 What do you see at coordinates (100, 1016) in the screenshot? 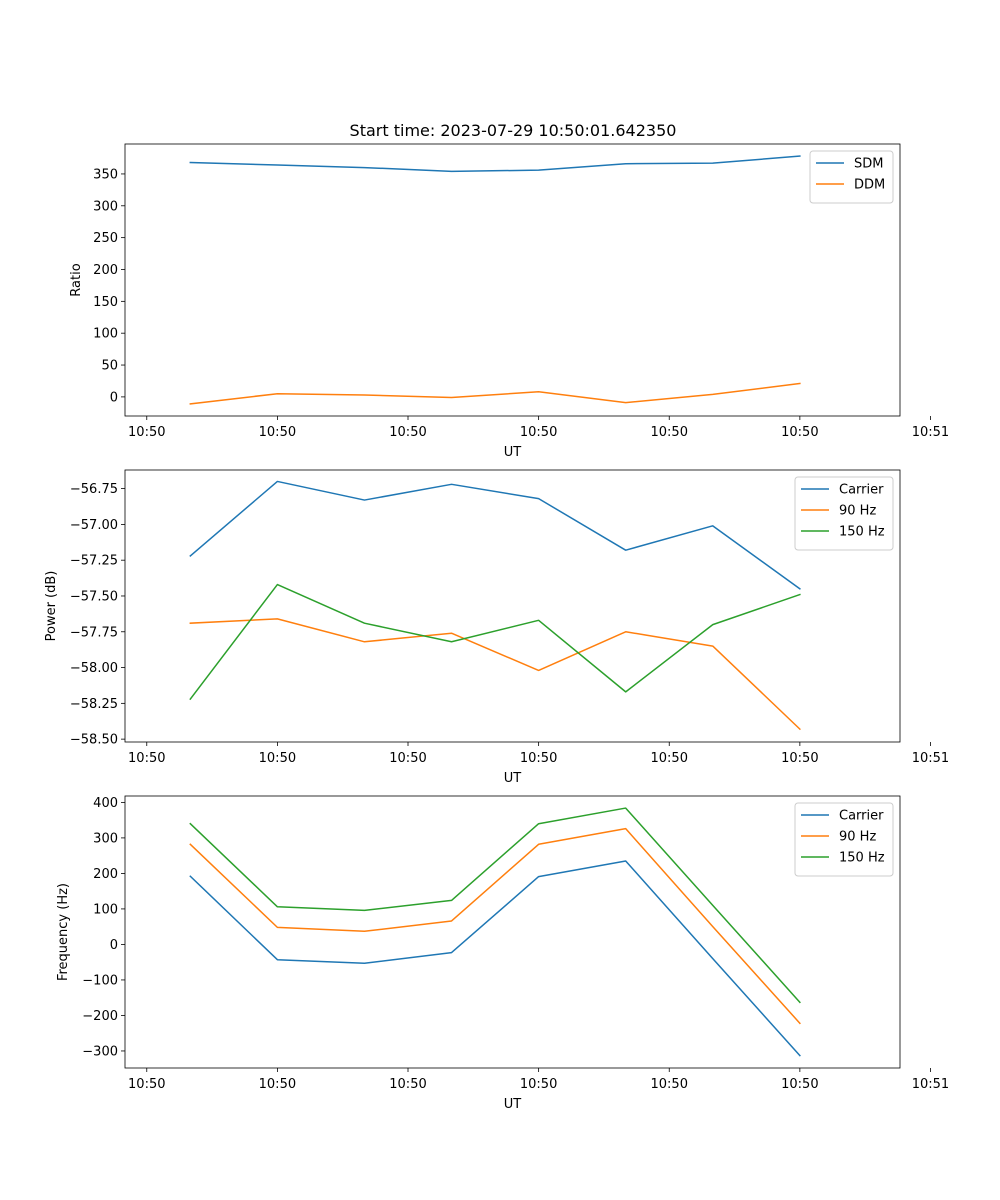
I see `y-tick-label: −200` at bounding box center [100, 1016].